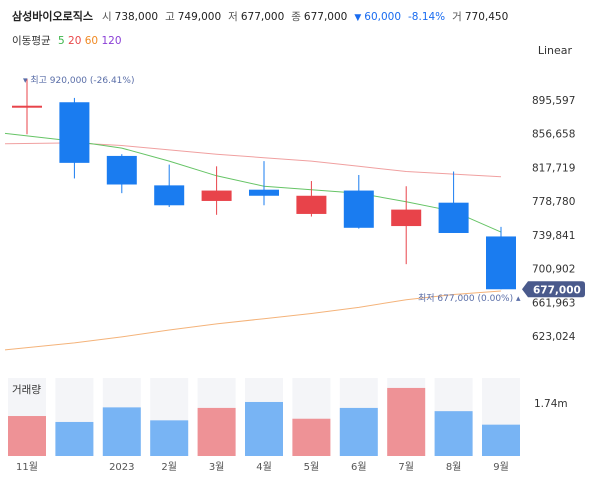 The height and width of the screenshot is (478, 600). What do you see at coordinates (91, 41) in the screenshot?
I see `ma-60-label: 60` at bounding box center [91, 41].